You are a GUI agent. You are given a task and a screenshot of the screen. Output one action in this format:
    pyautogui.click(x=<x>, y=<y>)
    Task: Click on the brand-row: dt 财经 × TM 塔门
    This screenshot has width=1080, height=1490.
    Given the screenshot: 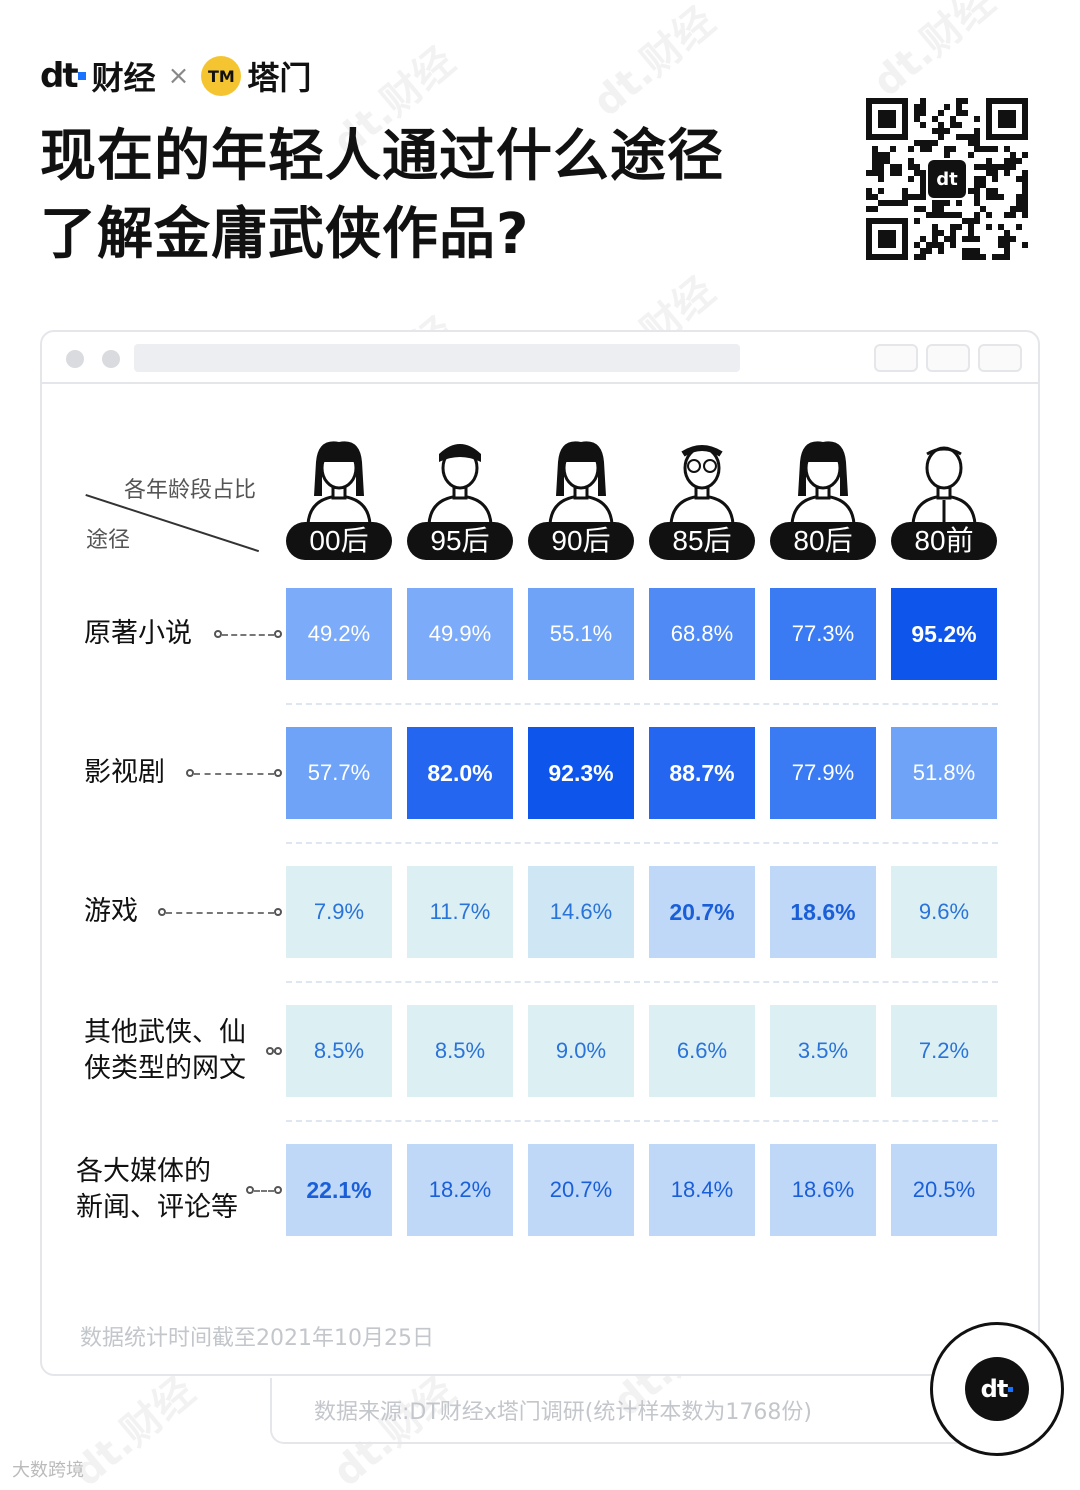 What is the action you would take?
    pyautogui.click(x=176, y=76)
    